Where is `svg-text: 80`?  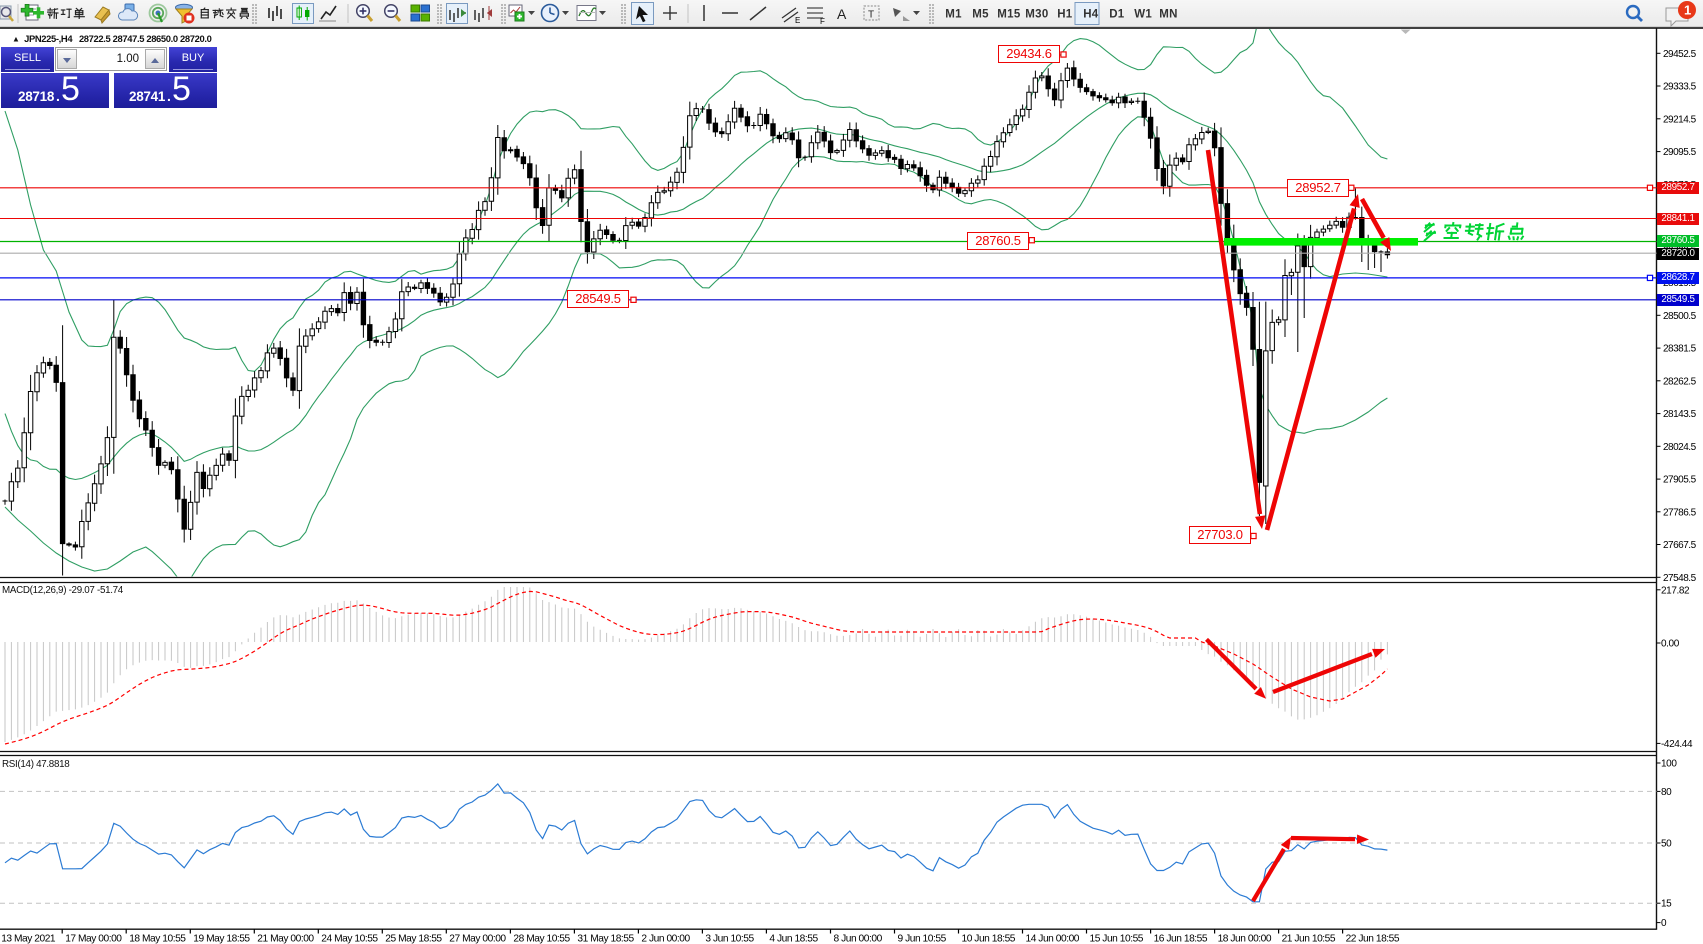
svg-text: 80 is located at coordinates (1666, 792).